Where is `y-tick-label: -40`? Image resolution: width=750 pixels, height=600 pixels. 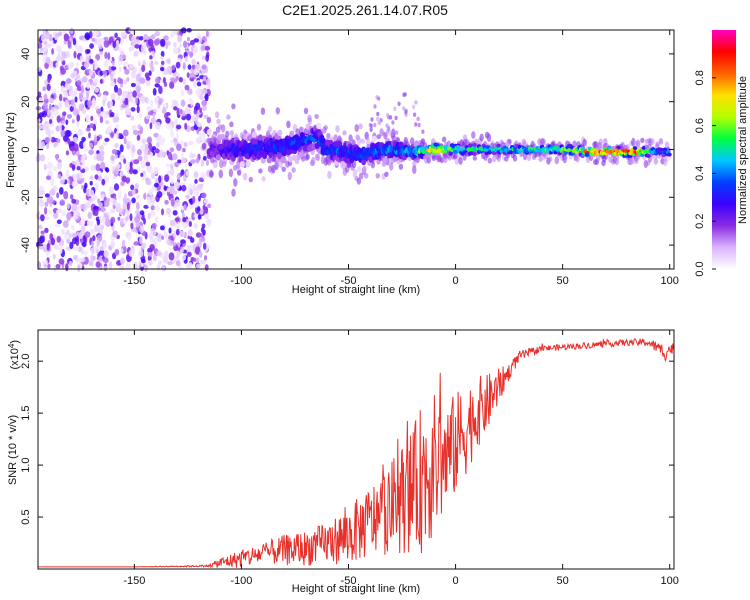 y-tick-label: -40 is located at coordinates (26, 245).